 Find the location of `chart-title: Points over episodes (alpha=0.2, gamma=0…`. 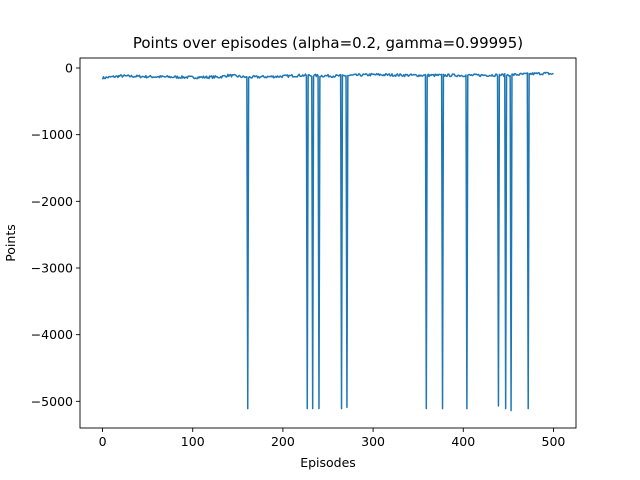

chart-title: Points over episodes (alpha=0.2, gamma=0… is located at coordinates (328, 43).